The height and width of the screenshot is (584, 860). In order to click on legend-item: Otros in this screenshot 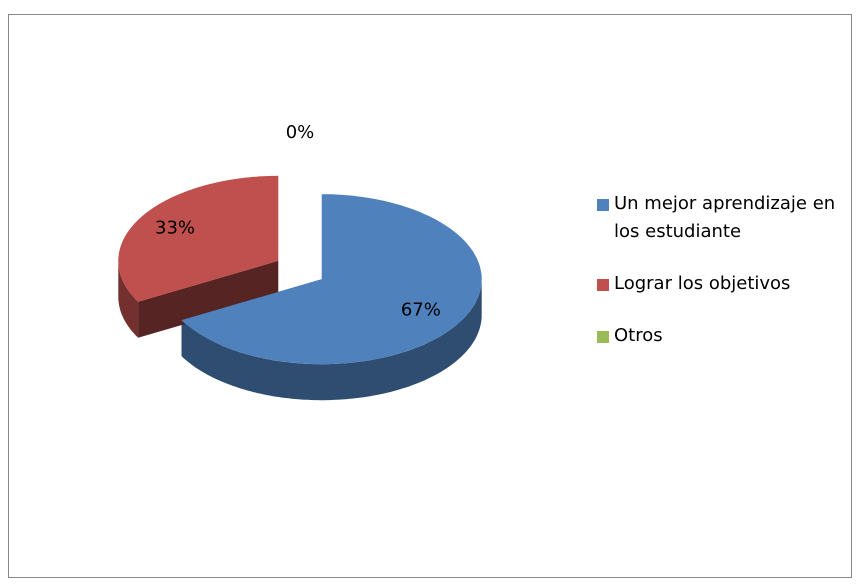, I will do `click(717, 336)`.